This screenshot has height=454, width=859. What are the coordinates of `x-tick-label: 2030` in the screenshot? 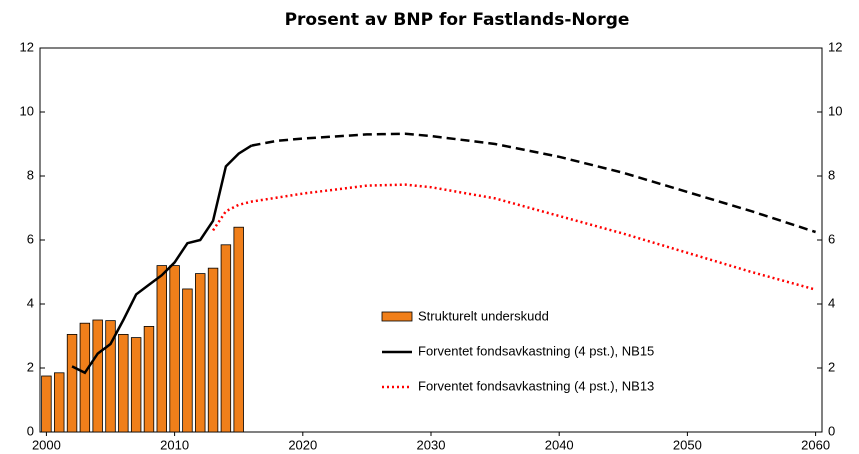 It's located at (431, 444).